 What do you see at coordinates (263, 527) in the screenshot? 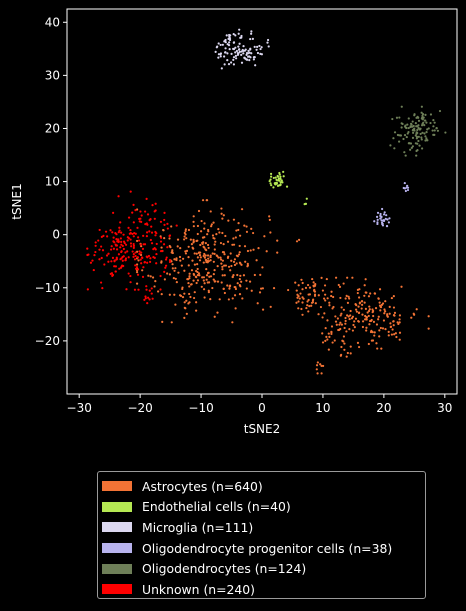
I see `legend-item: Microglia (n=111)` at bounding box center [263, 527].